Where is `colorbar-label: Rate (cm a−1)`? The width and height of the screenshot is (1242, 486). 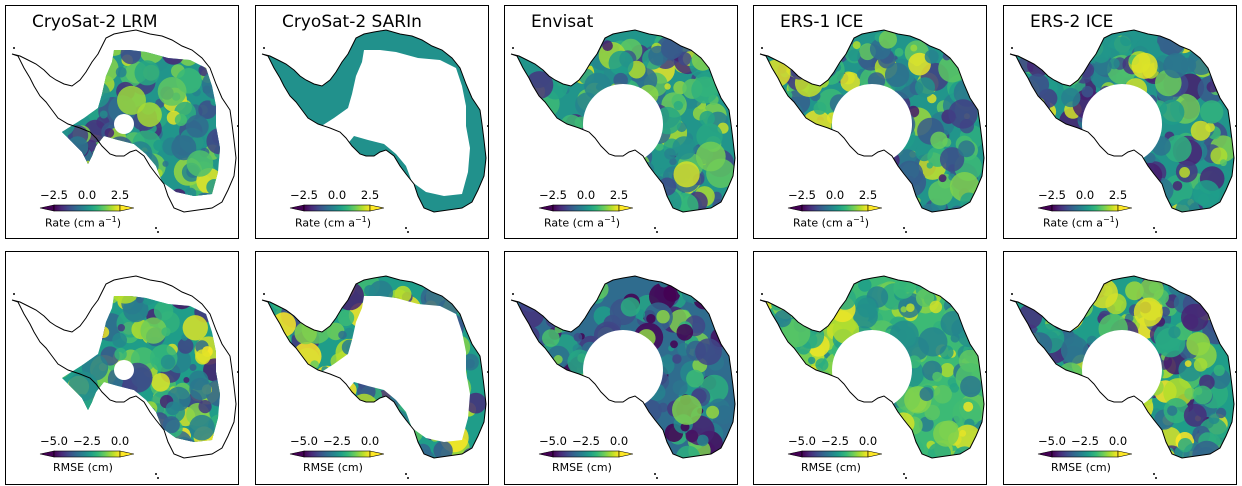
colorbar-label: Rate (cm a−1) is located at coordinates (831, 222).